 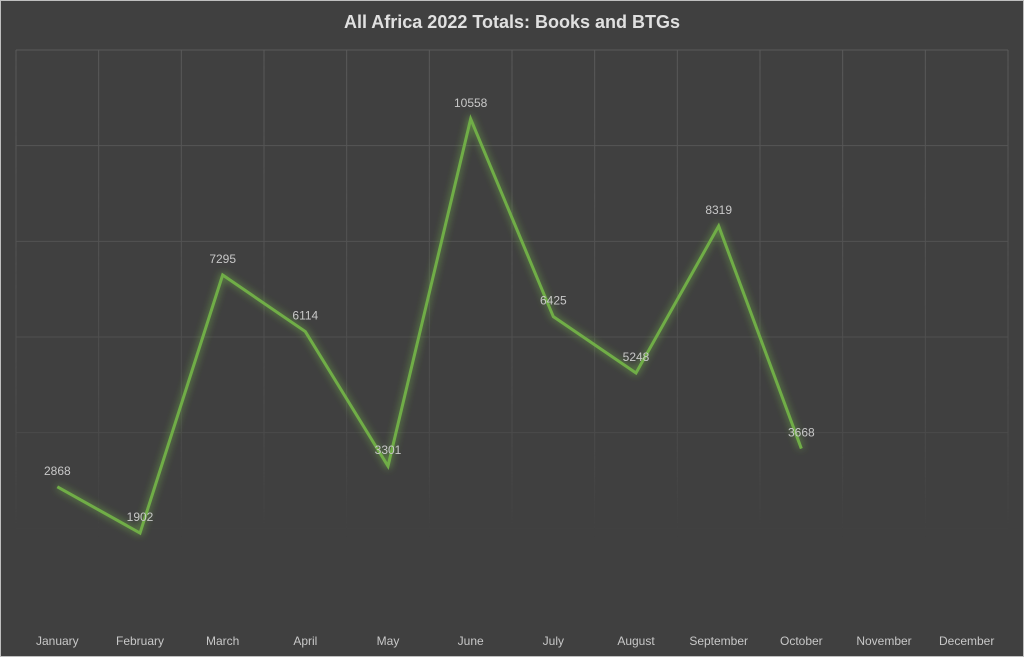 What do you see at coordinates (140, 641) in the screenshot?
I see `x-tick-label: February` at bounding box center [140, 641].